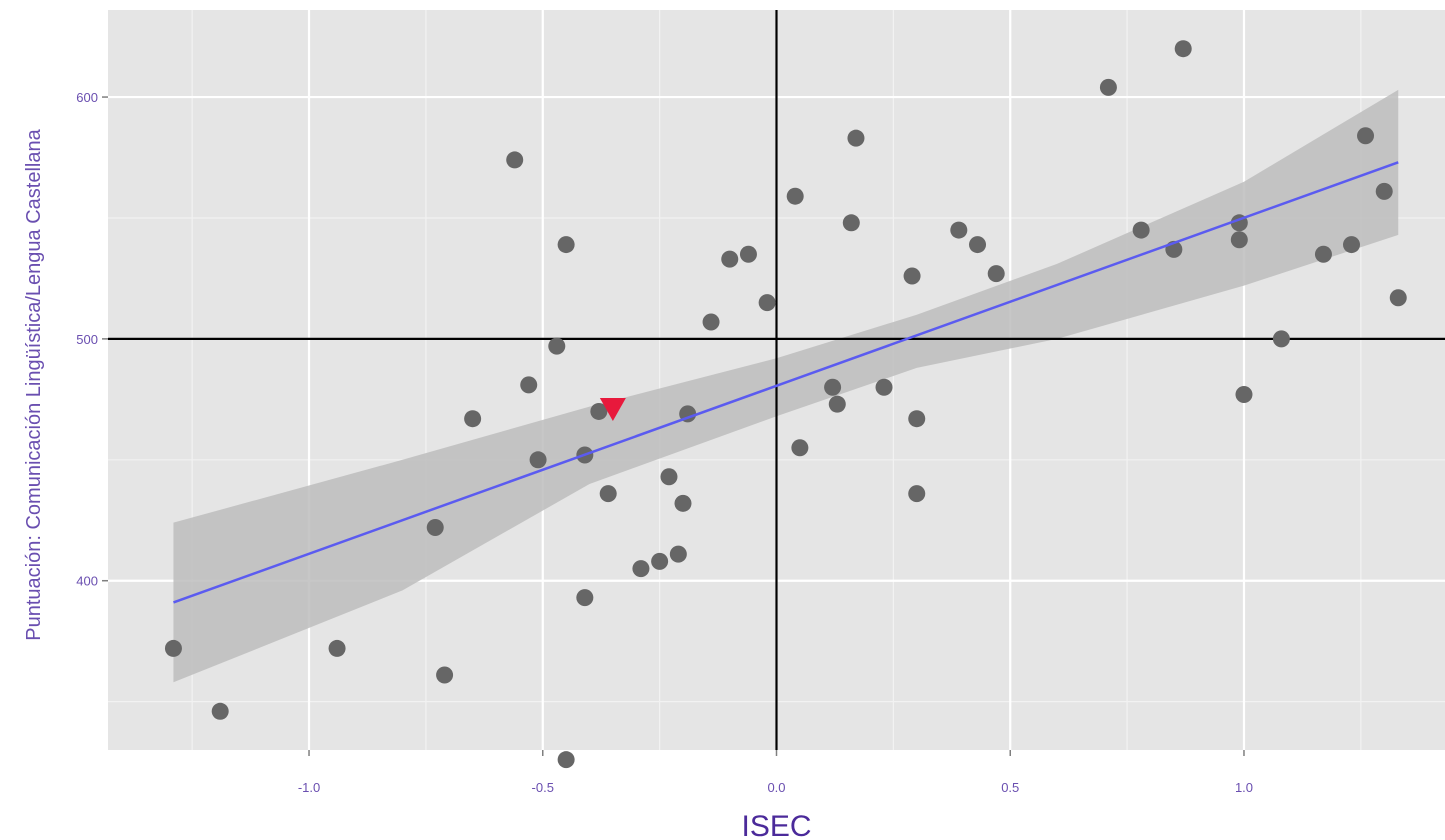 Image resolution: width=1445 pixels, height=840 pixels. I want to click on y-axis-ticks: 400 500 600, so click(92, 339).